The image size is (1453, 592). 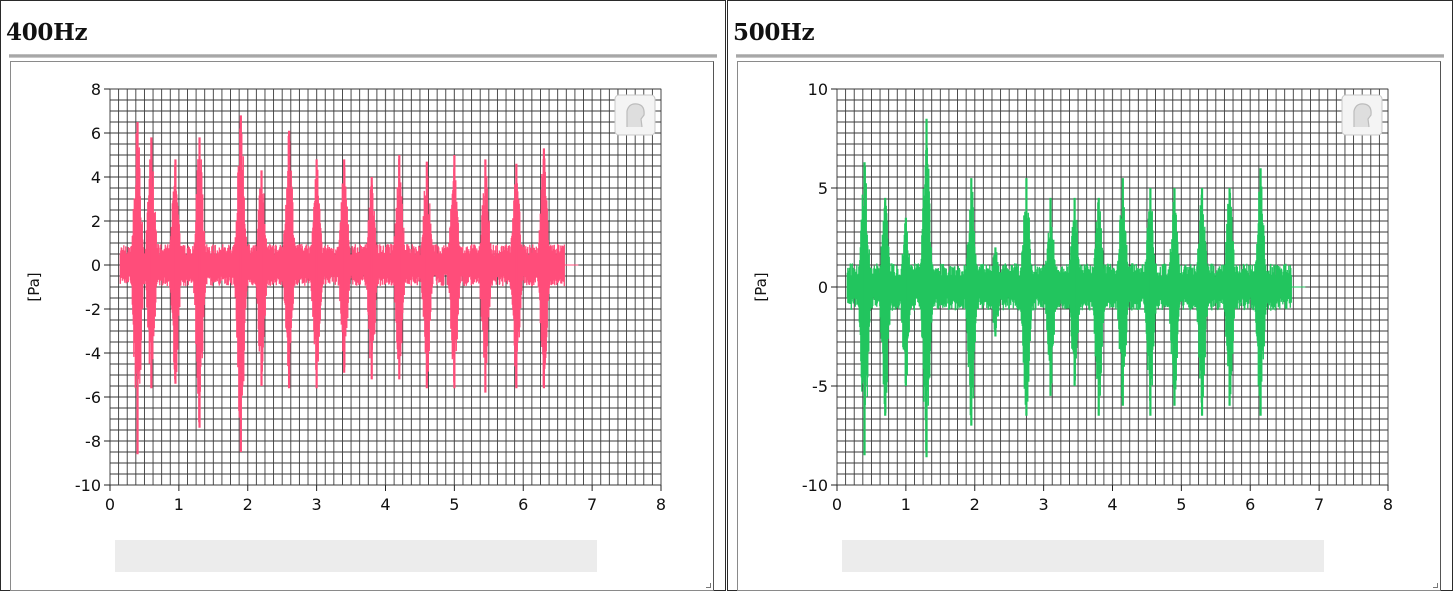 What do you see at coordinates (93, 441) in the screenshot?
I see `y-tick-label: -8` at bounding box center [93, 441].